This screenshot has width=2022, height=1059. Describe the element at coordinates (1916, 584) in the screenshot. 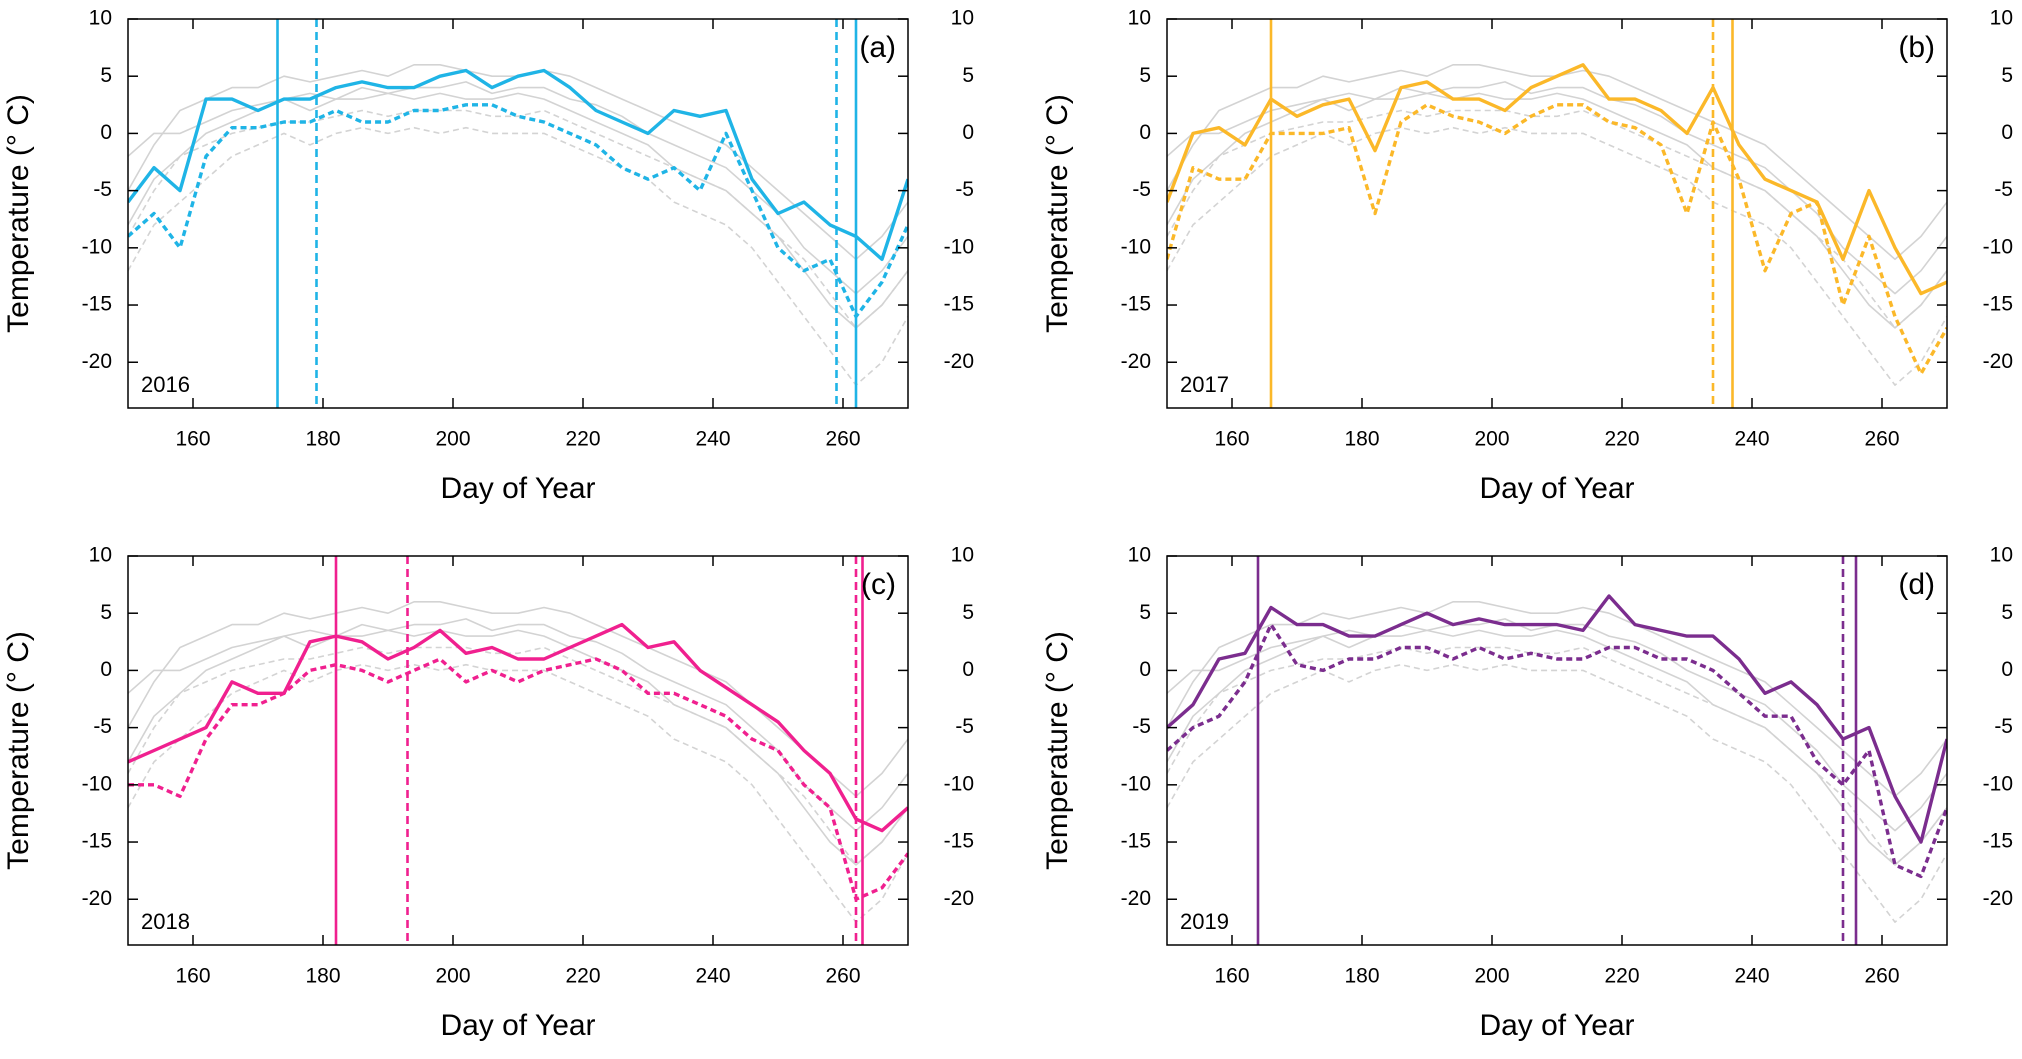

I see `panel-label: (d)` at that location.